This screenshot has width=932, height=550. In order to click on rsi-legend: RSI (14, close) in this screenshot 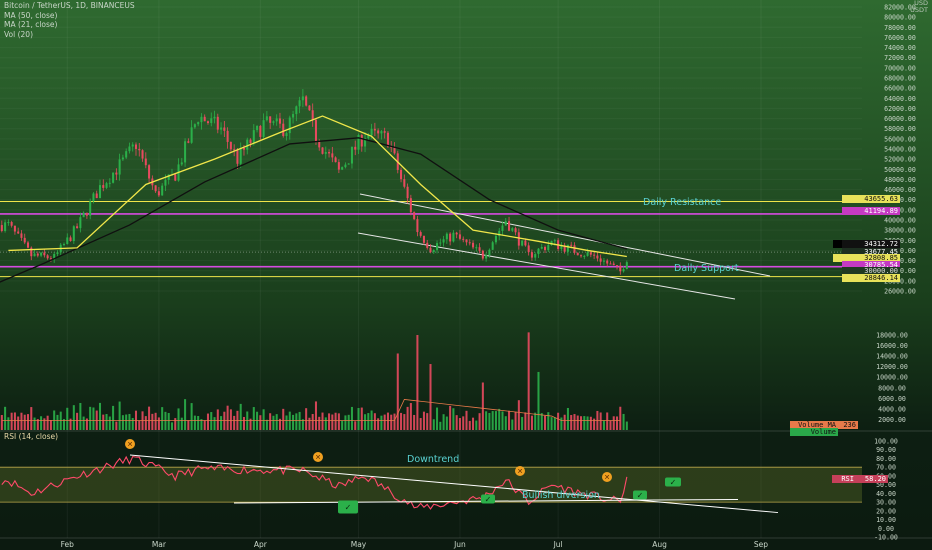, I will do `click(31, 436)`.